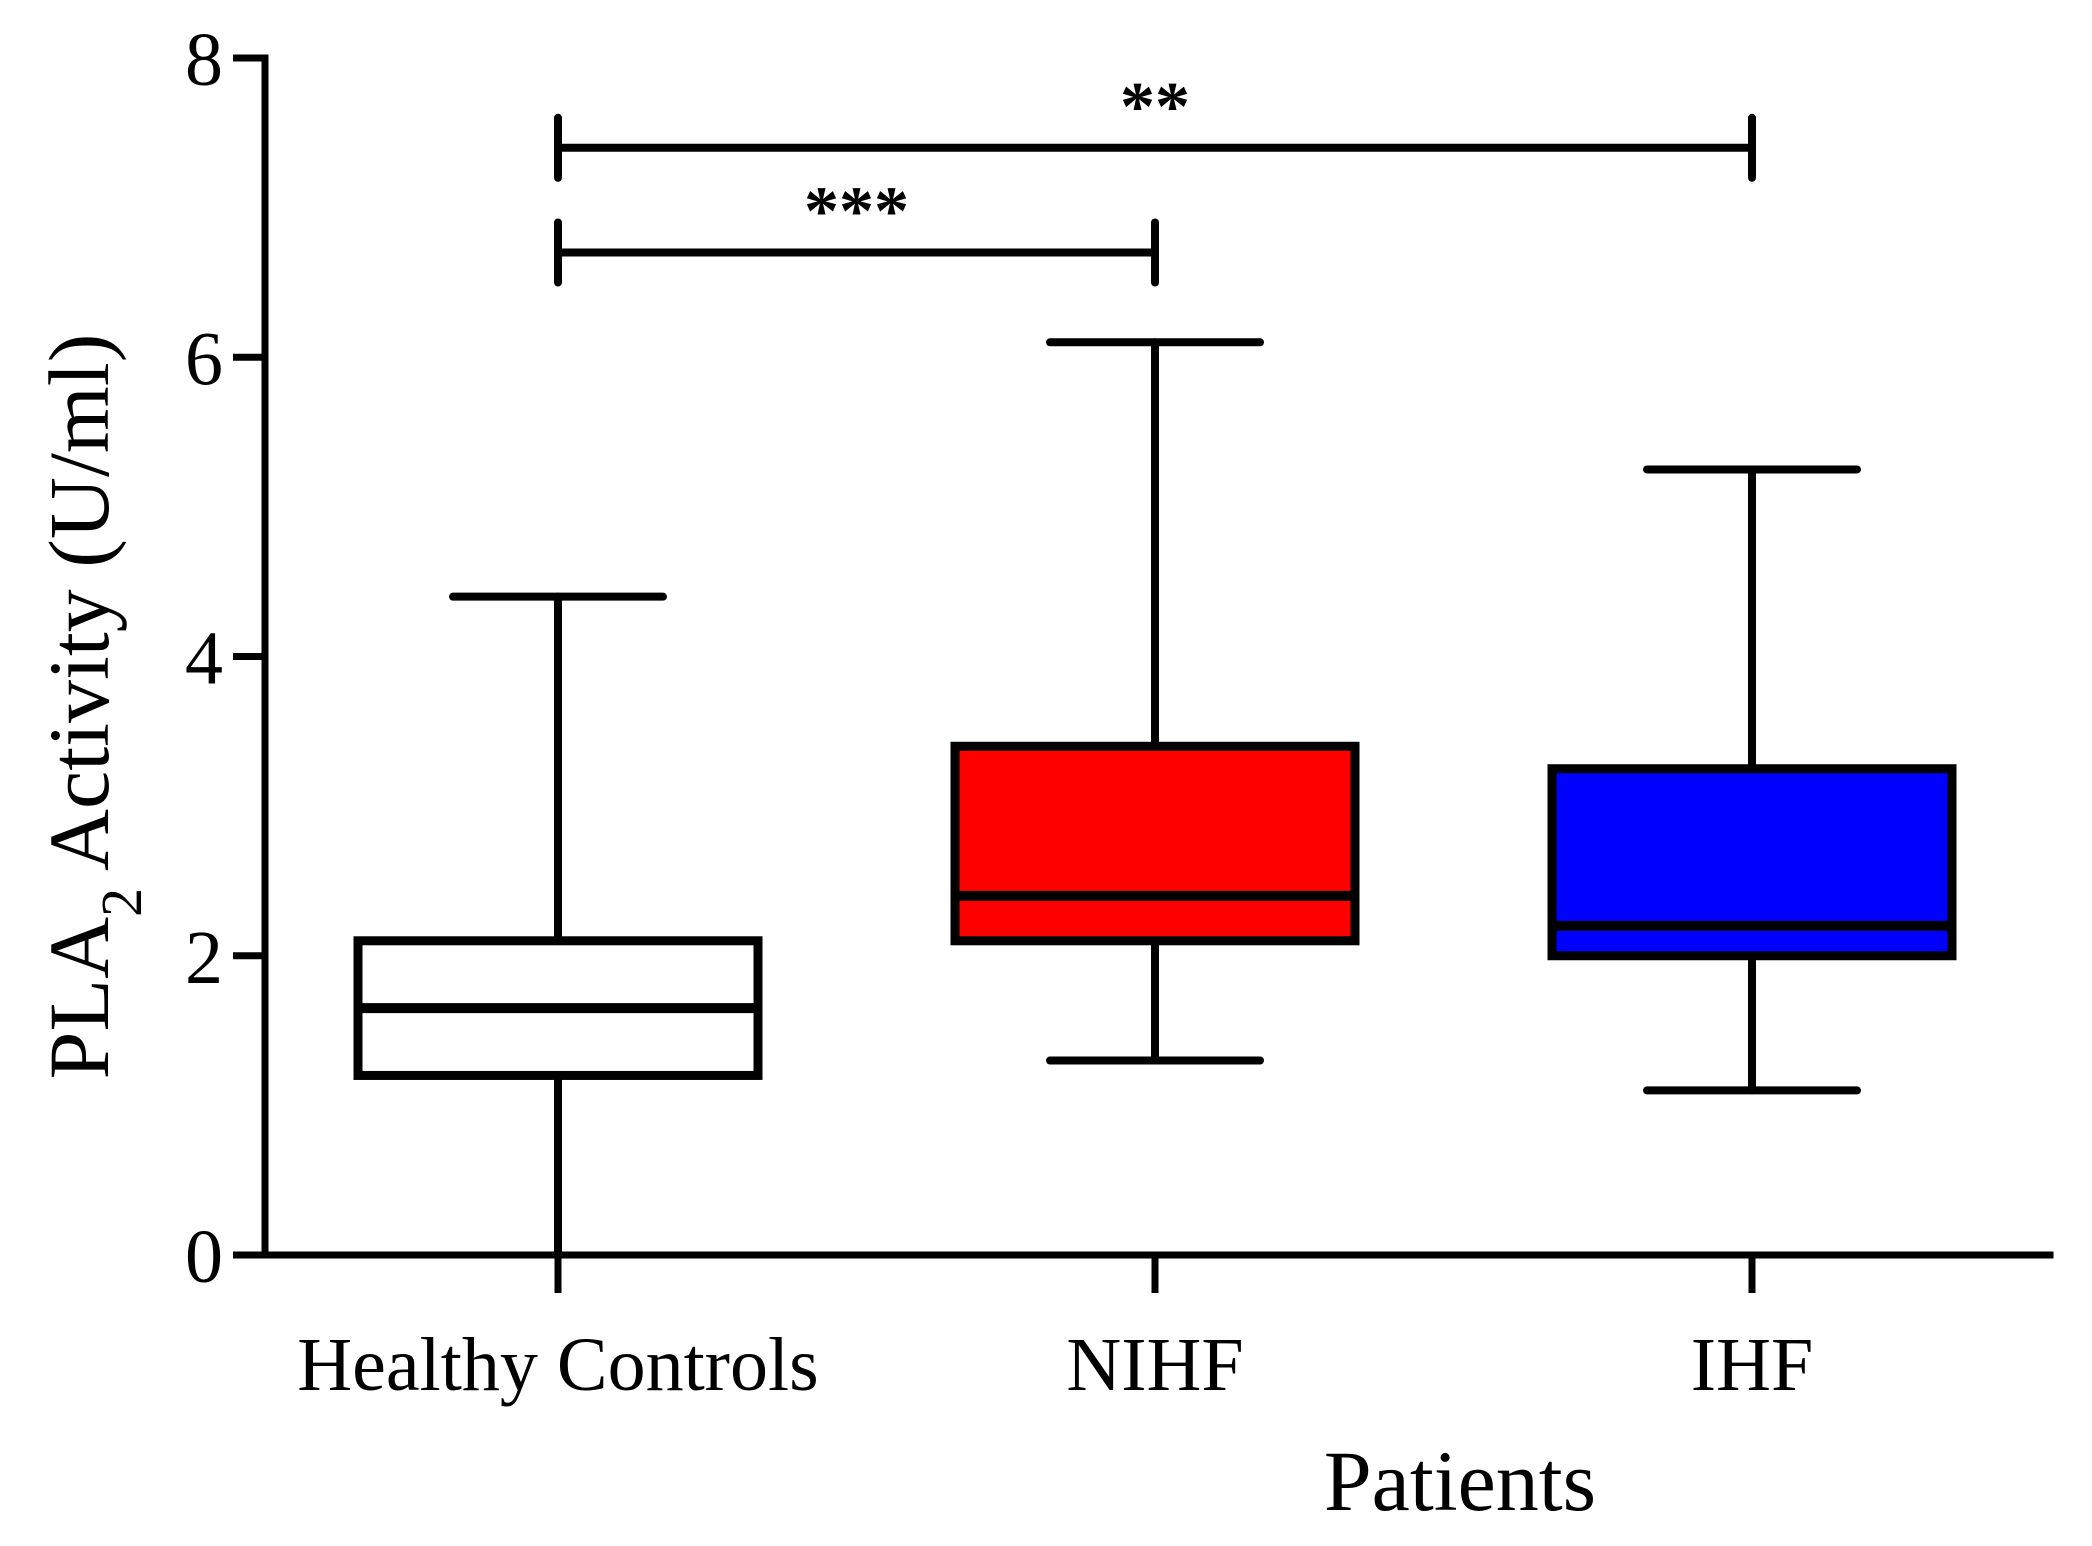 This screenshot has width=2092, height=1546. I want to click on x-tick-label: IHF, so click(1752, 1365).